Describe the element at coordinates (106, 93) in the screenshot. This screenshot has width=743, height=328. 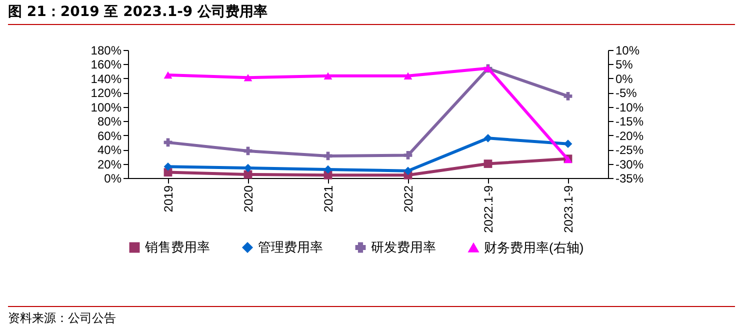
I see `y-tick-label: 120%` at that location.